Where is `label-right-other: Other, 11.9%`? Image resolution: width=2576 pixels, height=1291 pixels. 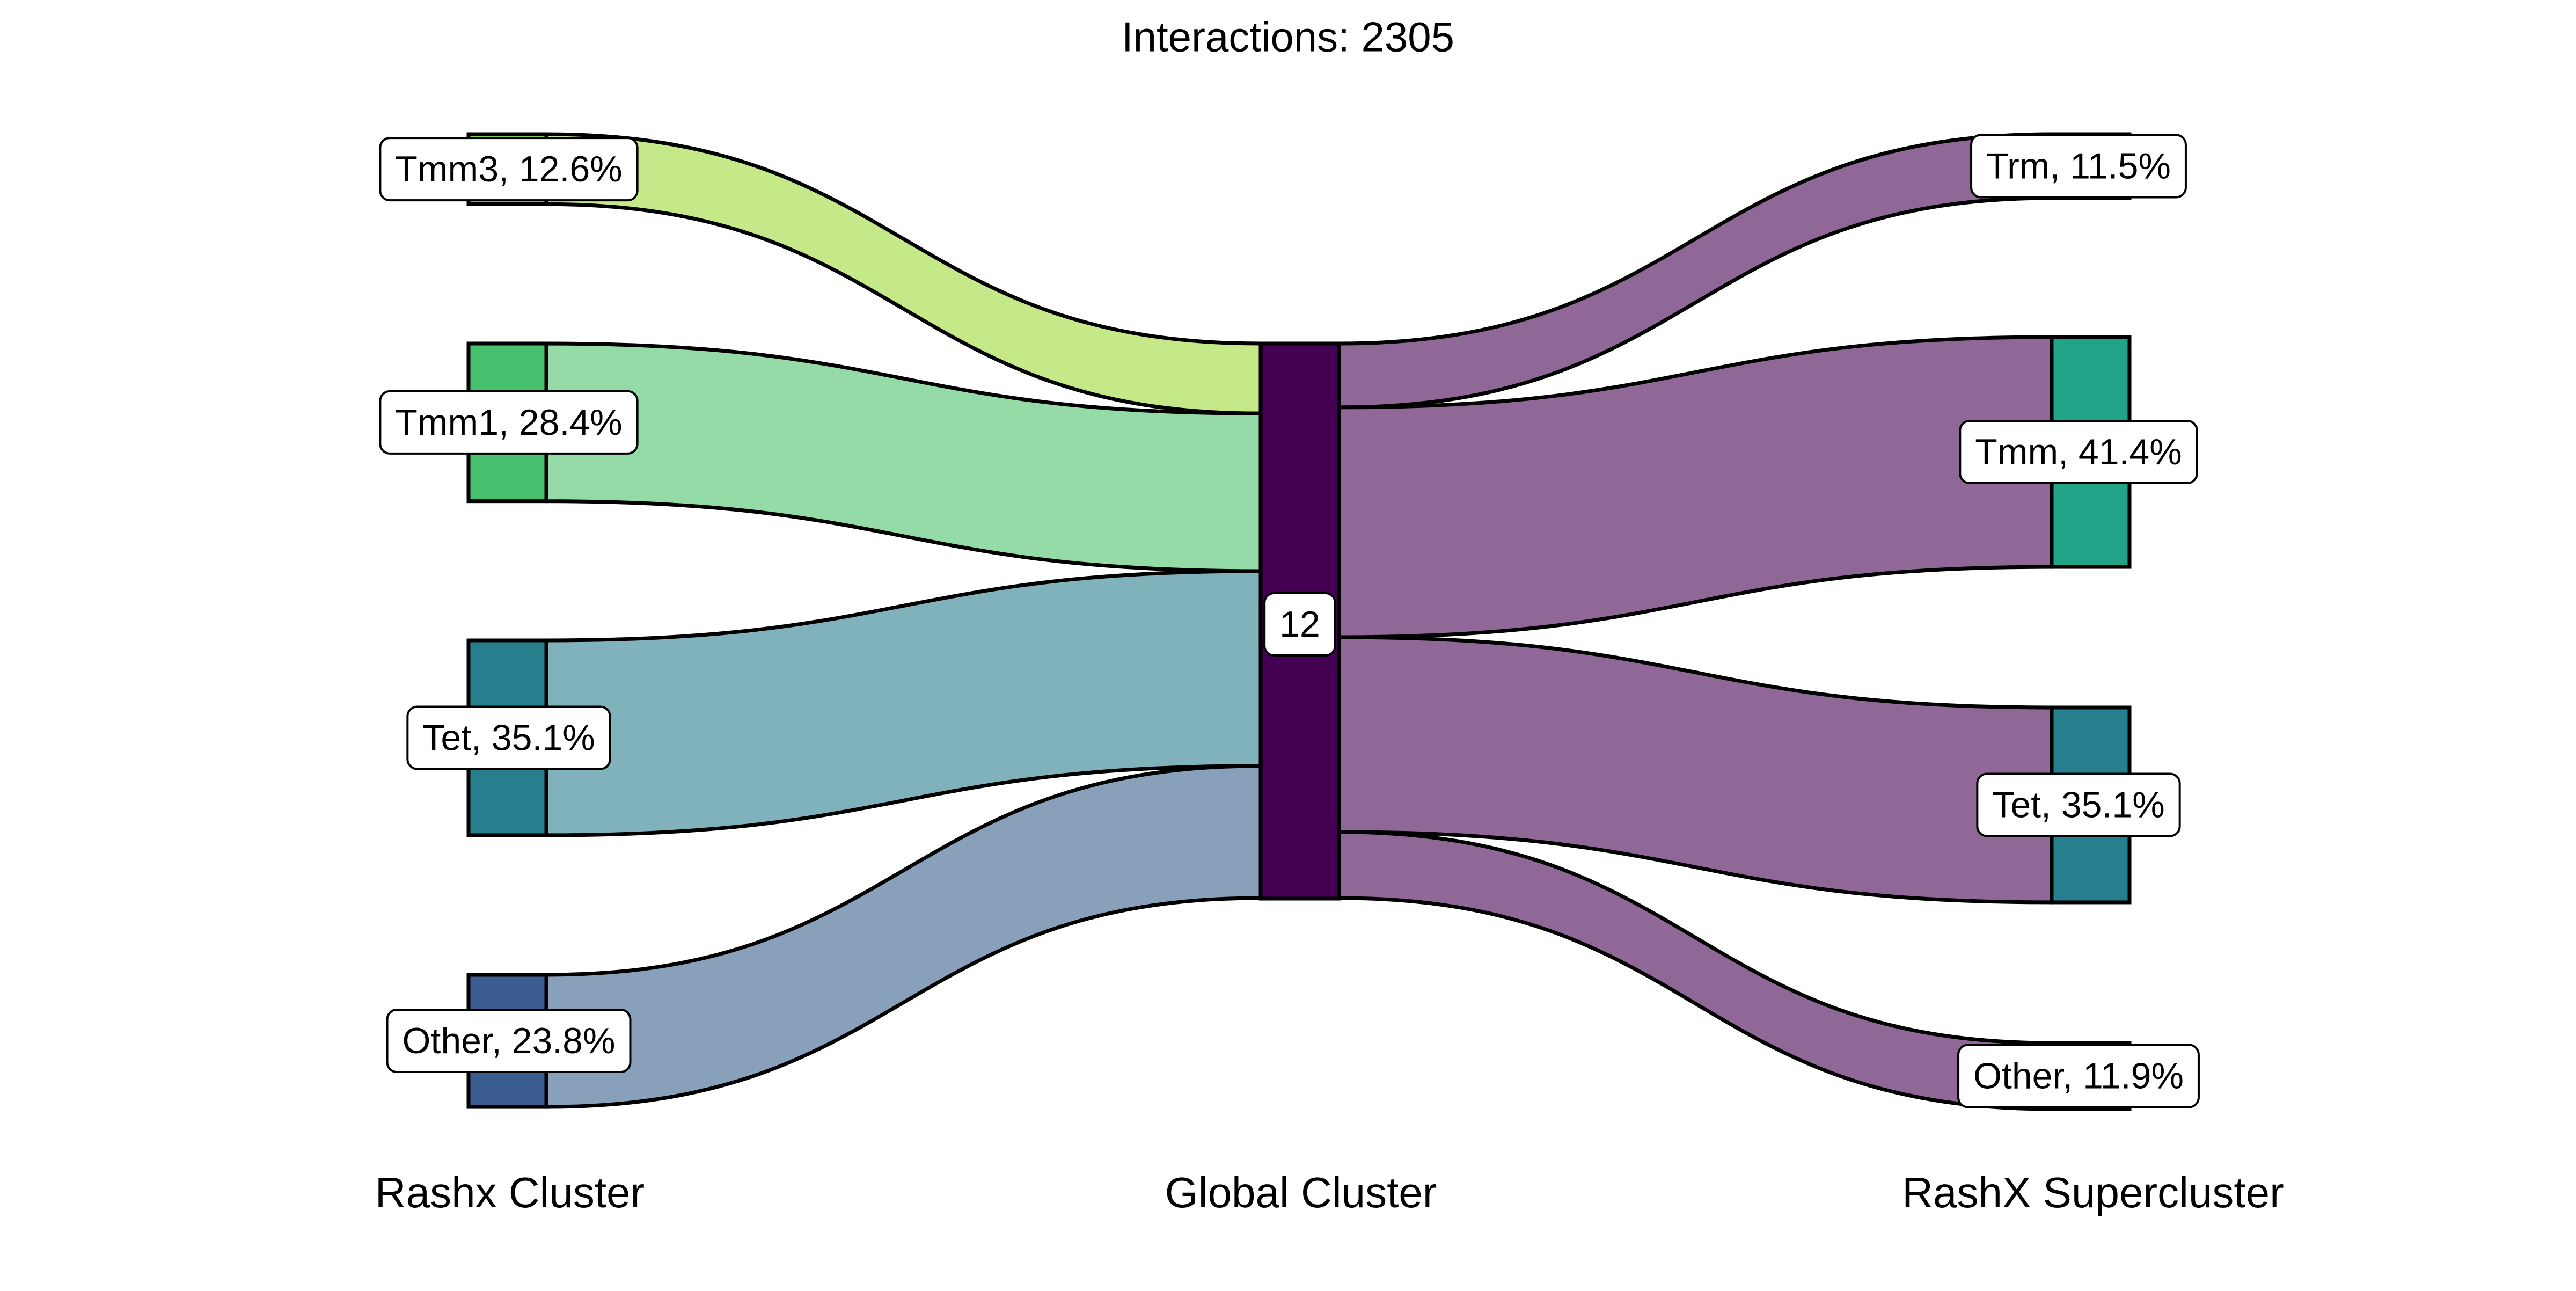 label-right-other: Other, 11.9% is located at coordinates (2078, 1076).